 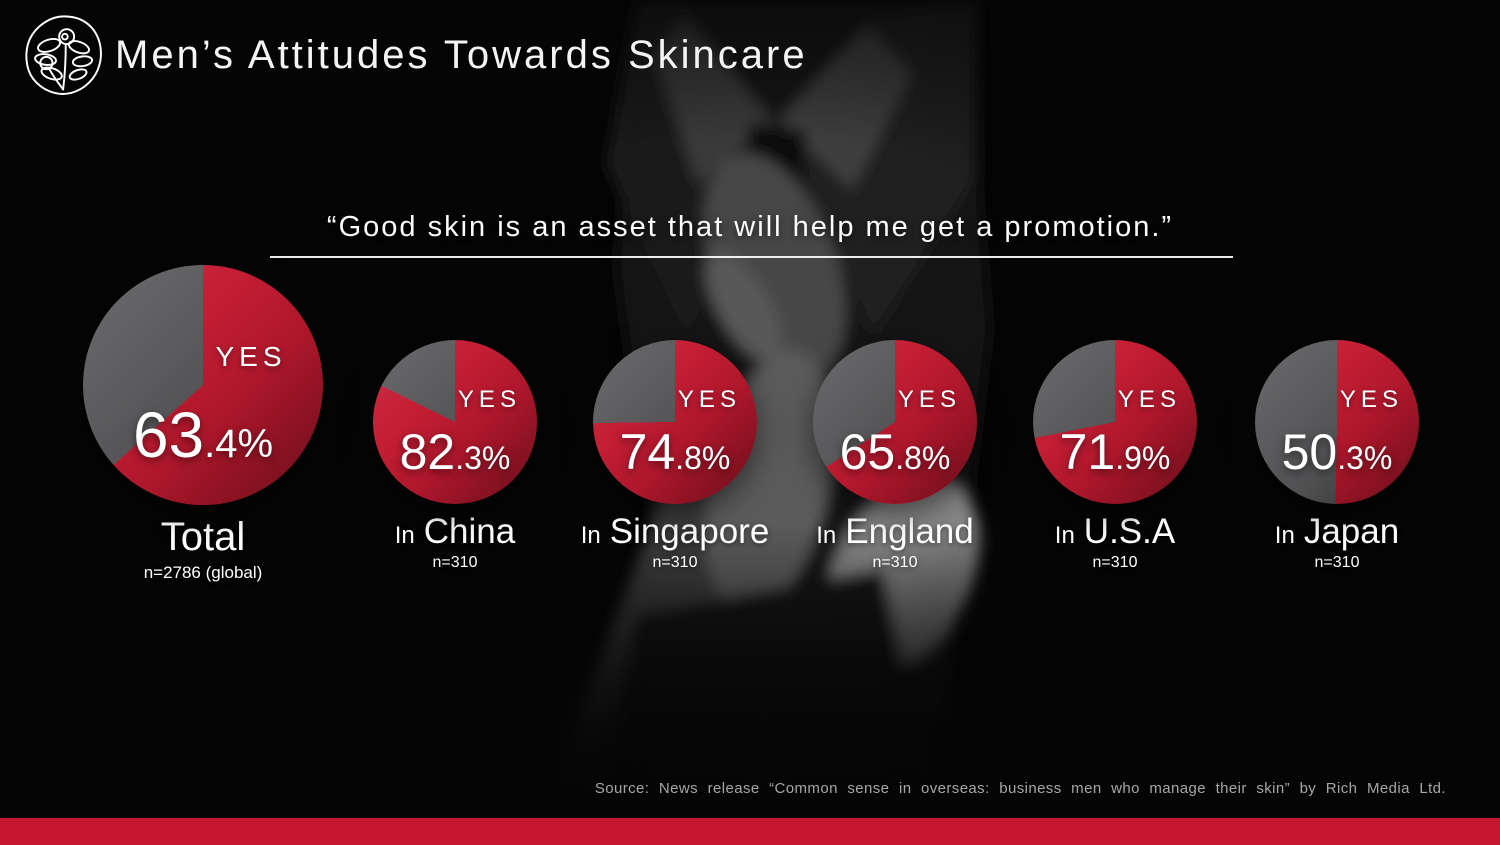 I want to click on pie-china: YES 82.3%, so click(x=455, y=422).